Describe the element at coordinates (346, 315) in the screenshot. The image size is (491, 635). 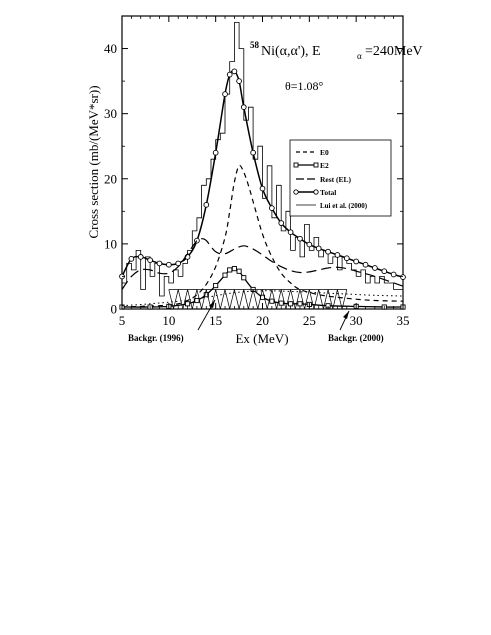
I see `annotation-arrowhead-2000` at that location.